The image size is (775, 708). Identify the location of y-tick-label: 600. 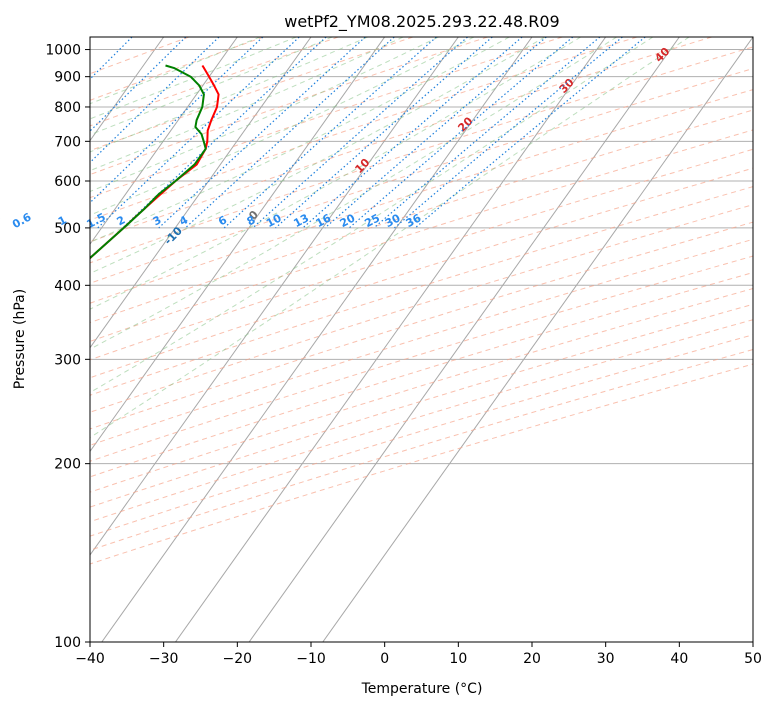
(67, 182).